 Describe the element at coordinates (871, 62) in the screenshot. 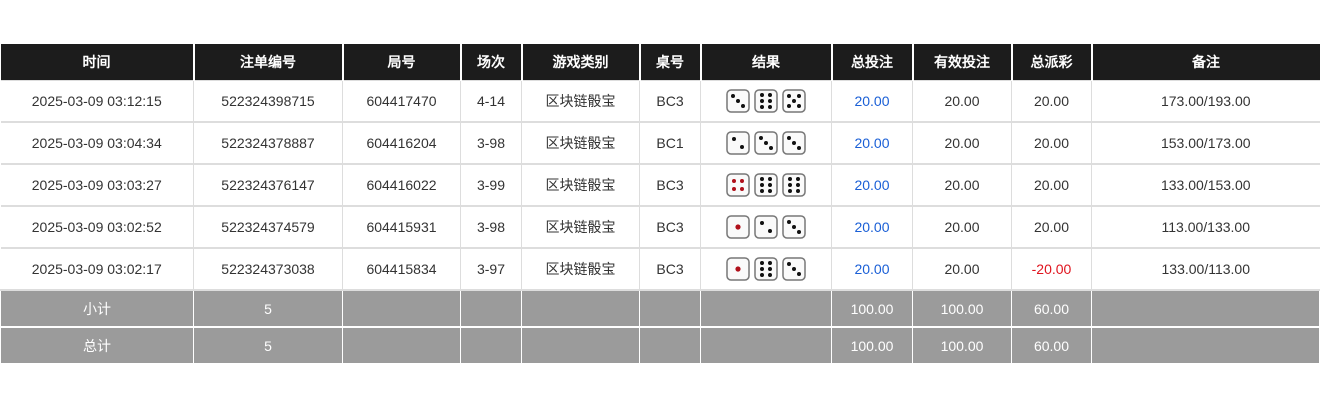

I see `column-header: 总投注` at that location.